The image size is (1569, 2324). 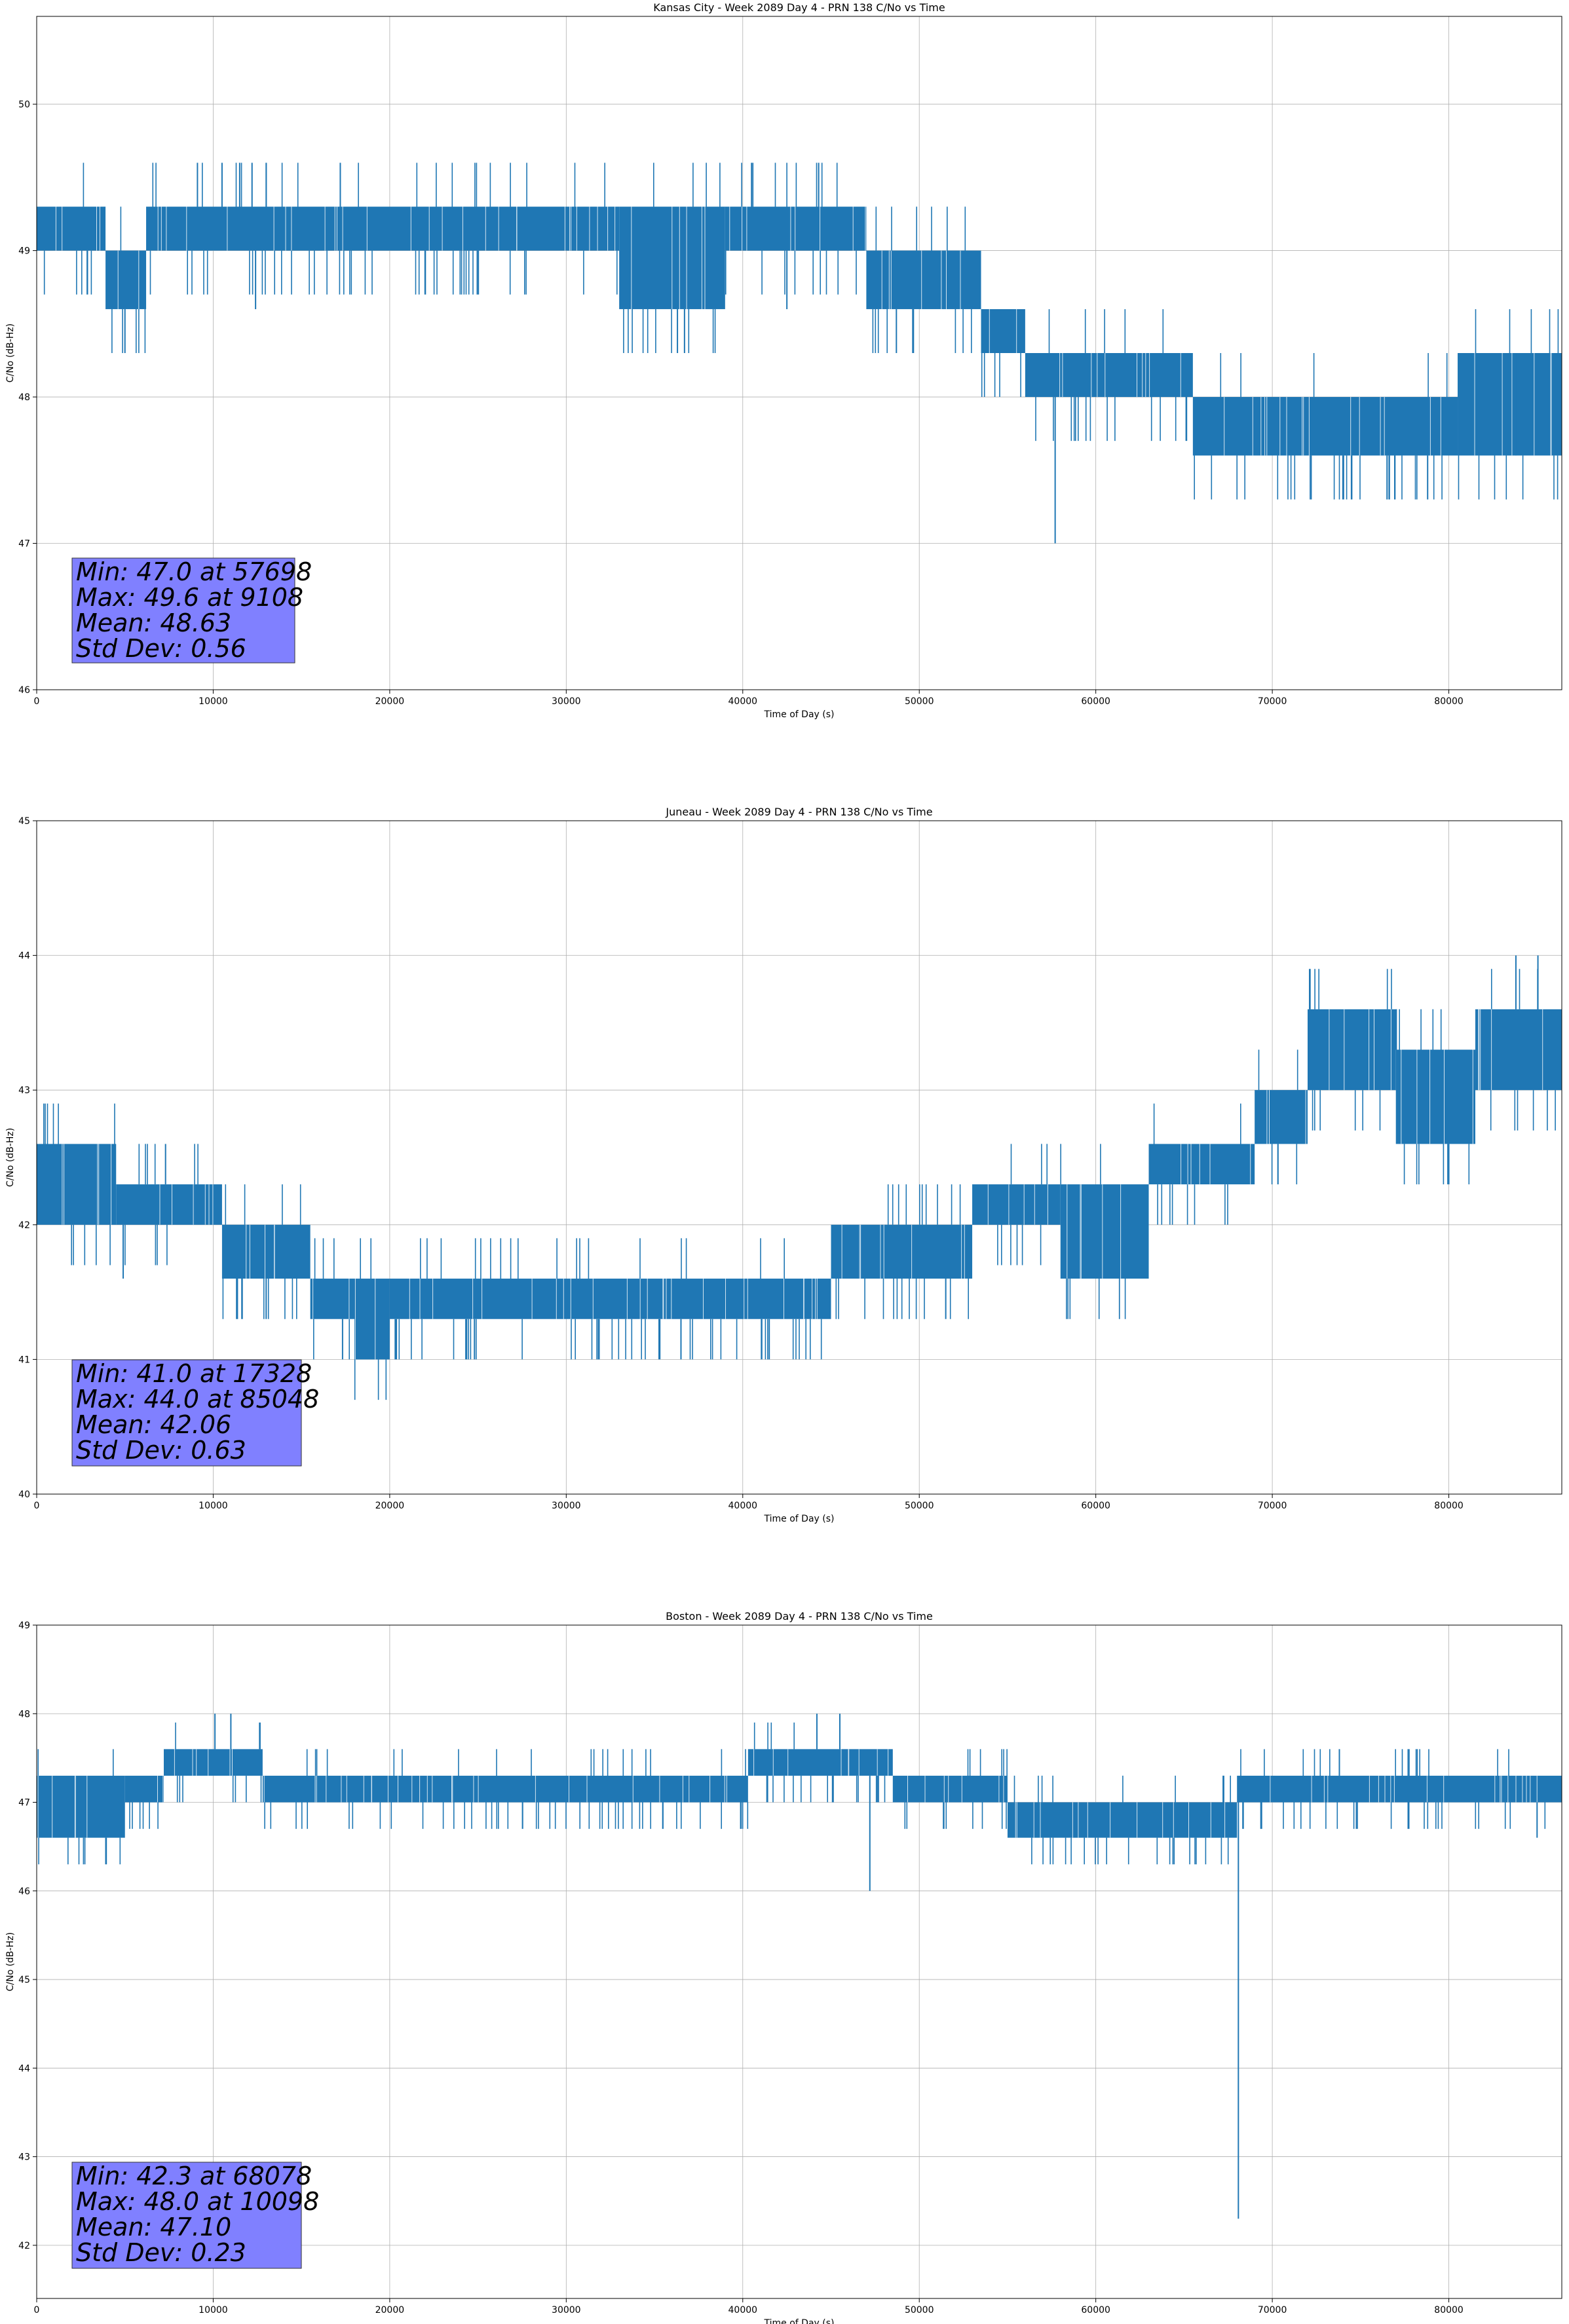 I want to click on y-tick-label: 47, so click(x=24, y=1803).